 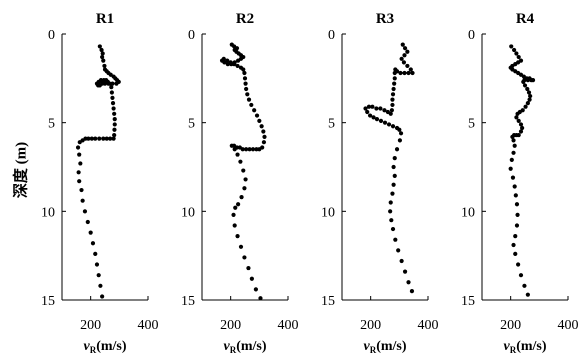 What do you see at coordinates (191, 124) in the screenshot?
I see `y-tick-label: 5` at bounding box center [191, 124].